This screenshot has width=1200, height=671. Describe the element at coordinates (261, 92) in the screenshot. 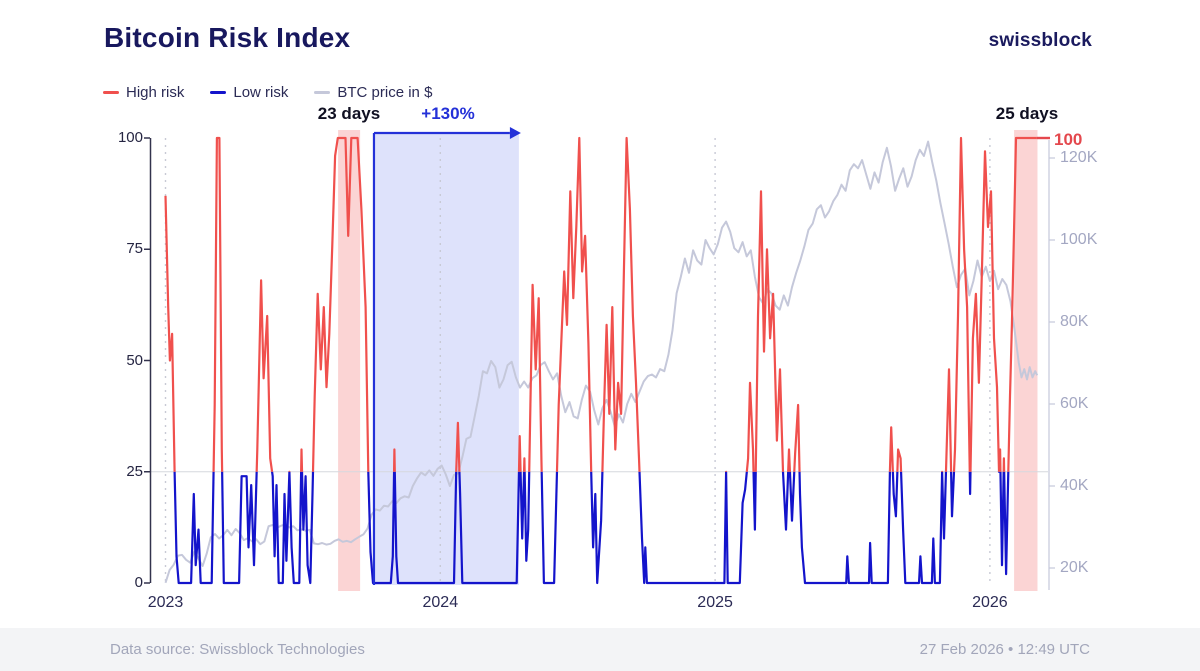

I see `legend-label: Low risk` at that location.